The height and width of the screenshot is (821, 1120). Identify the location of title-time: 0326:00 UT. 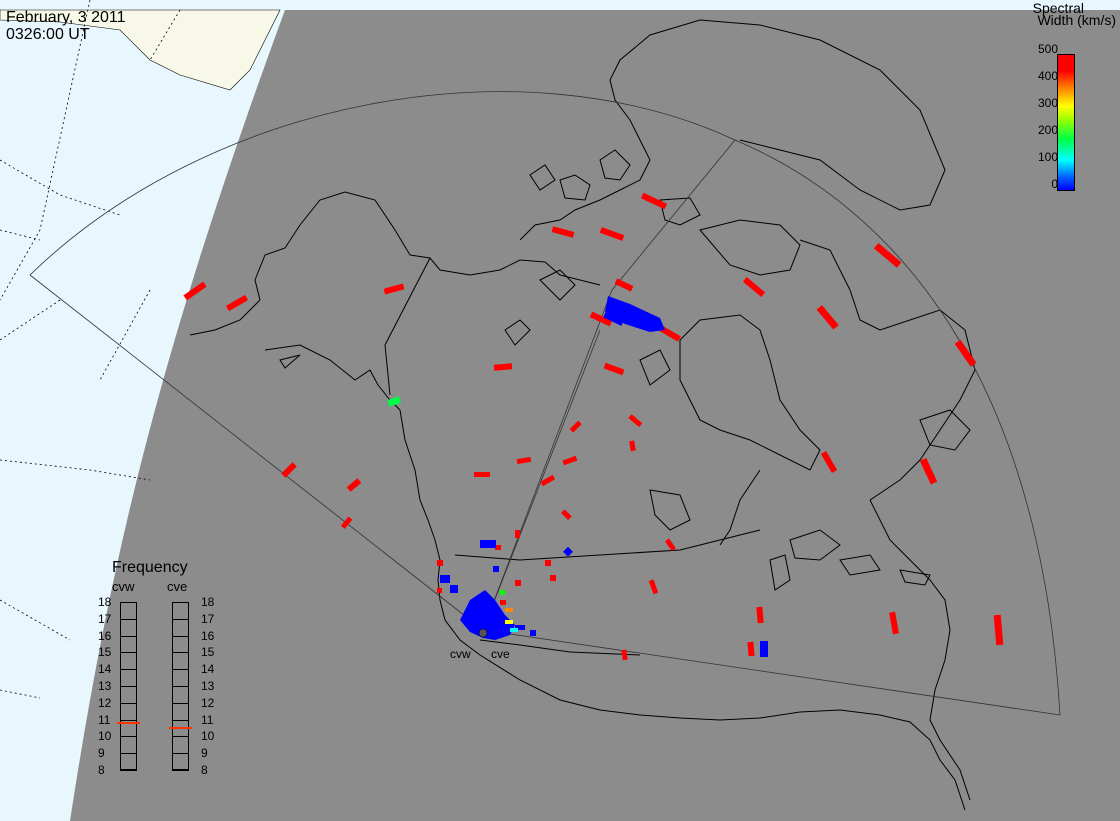
(48, 34).